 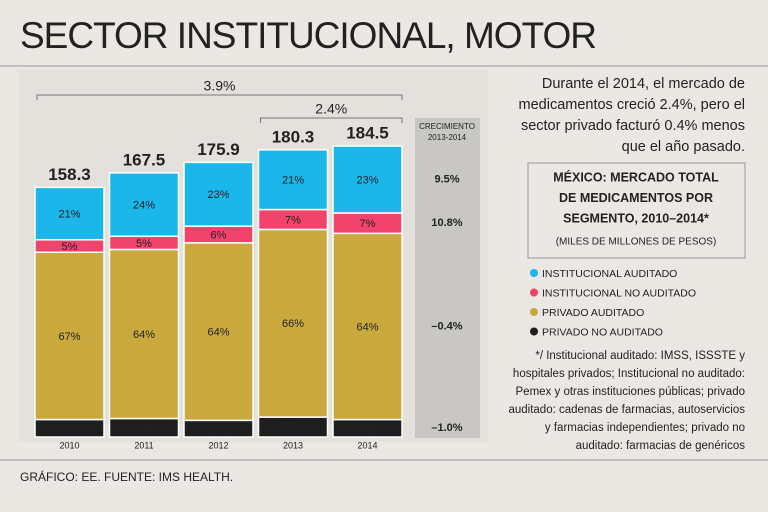 I want to click on total-label: 180.3, so click(x=293, y=136).